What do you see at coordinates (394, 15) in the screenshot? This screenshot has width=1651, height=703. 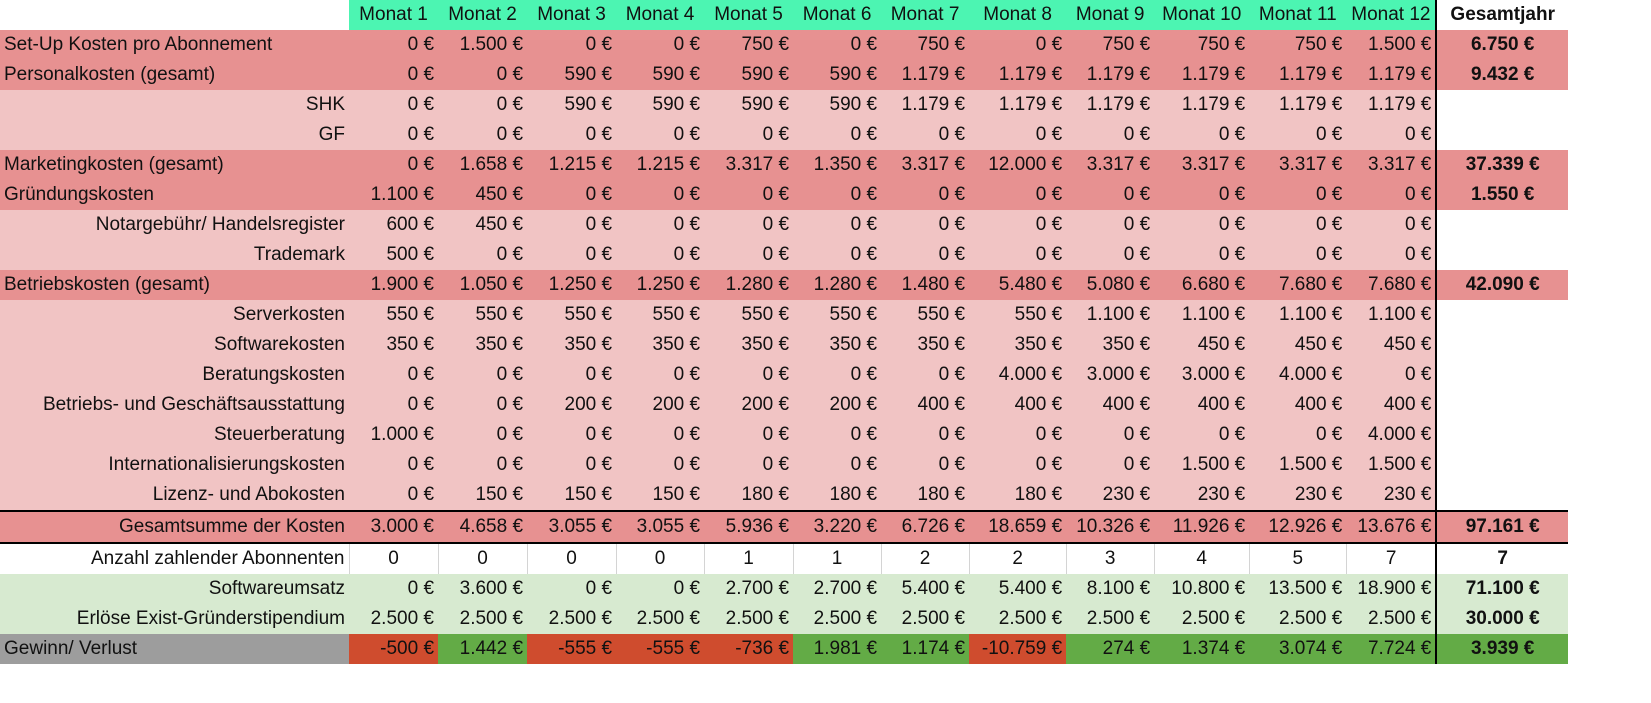 I see `header-month-cell: Monat 1` at bounding box center [394, 15].